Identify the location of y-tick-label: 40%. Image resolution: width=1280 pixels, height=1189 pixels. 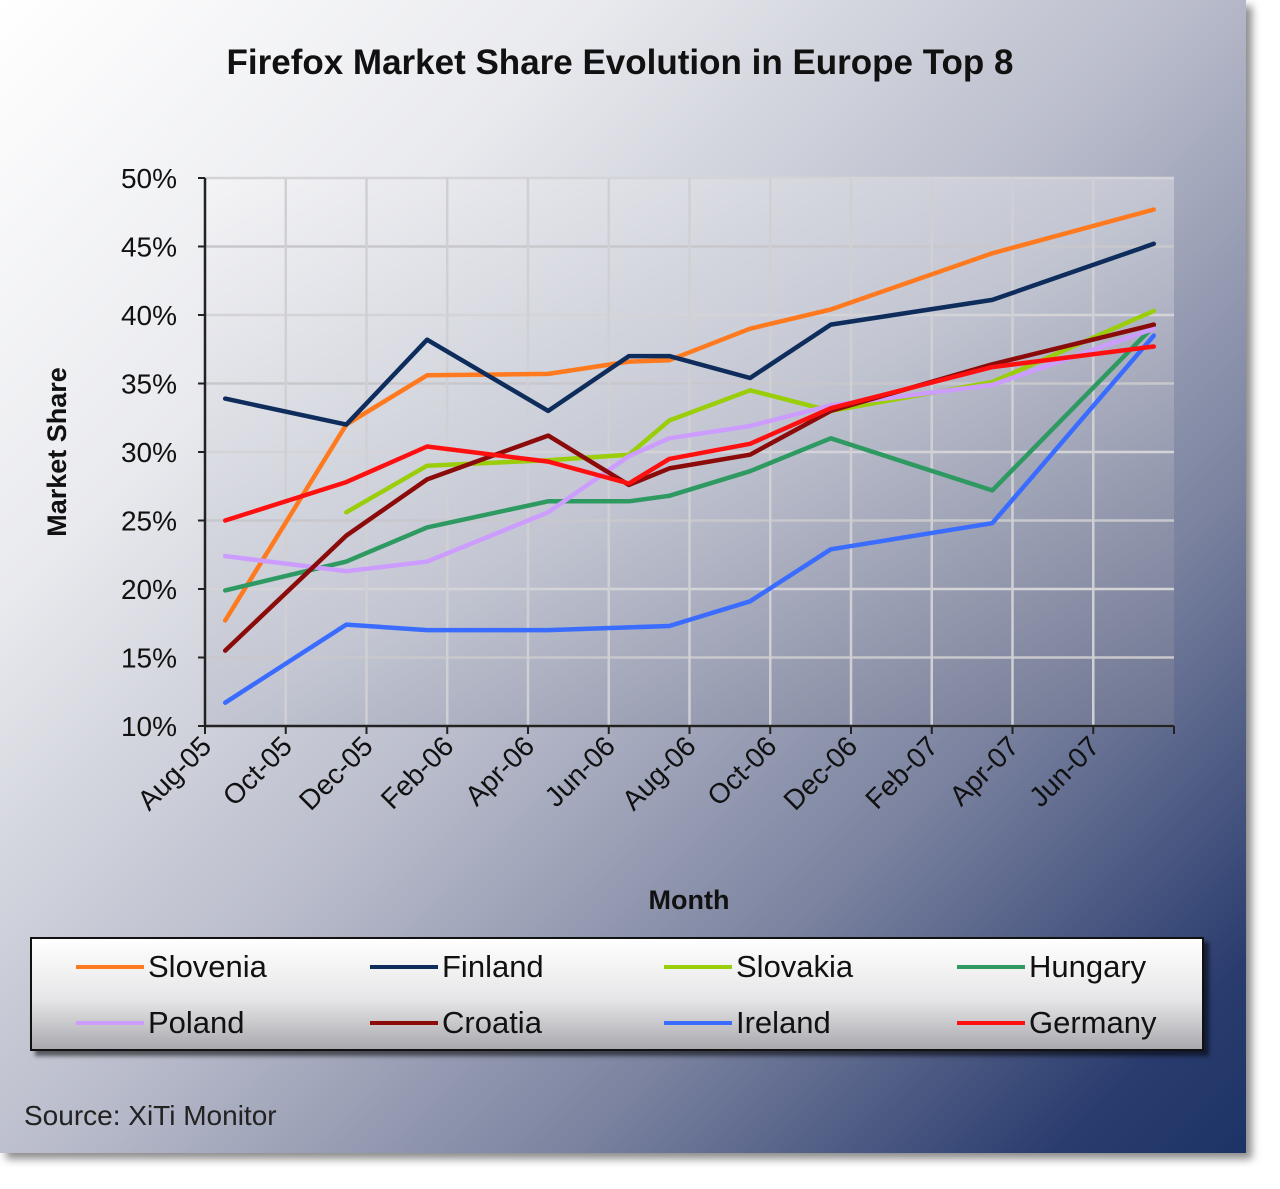
(149, 315).